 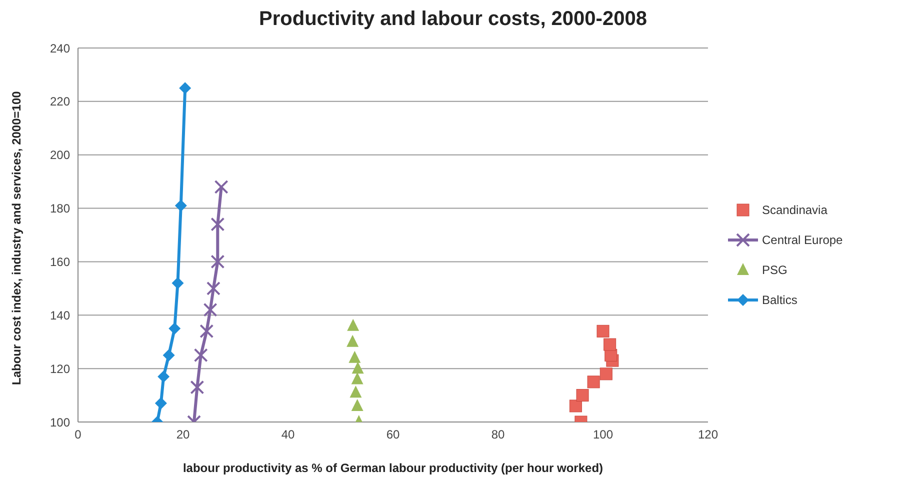 What do you see at coordinates (775, 270) in the screenshot?
I see `legend-label: PSG` at bounding box center [775, 270].